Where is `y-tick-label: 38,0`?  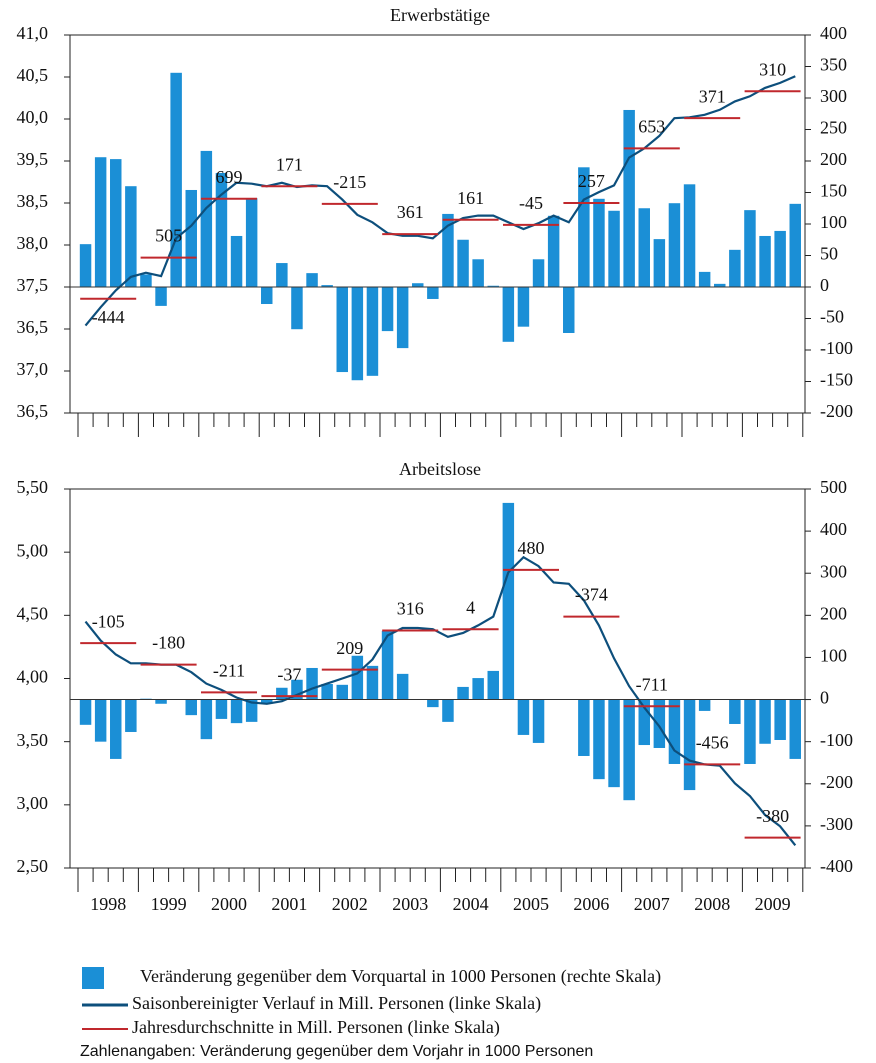 y-tick-label: 38,0 is located at coordinates (33, 243).